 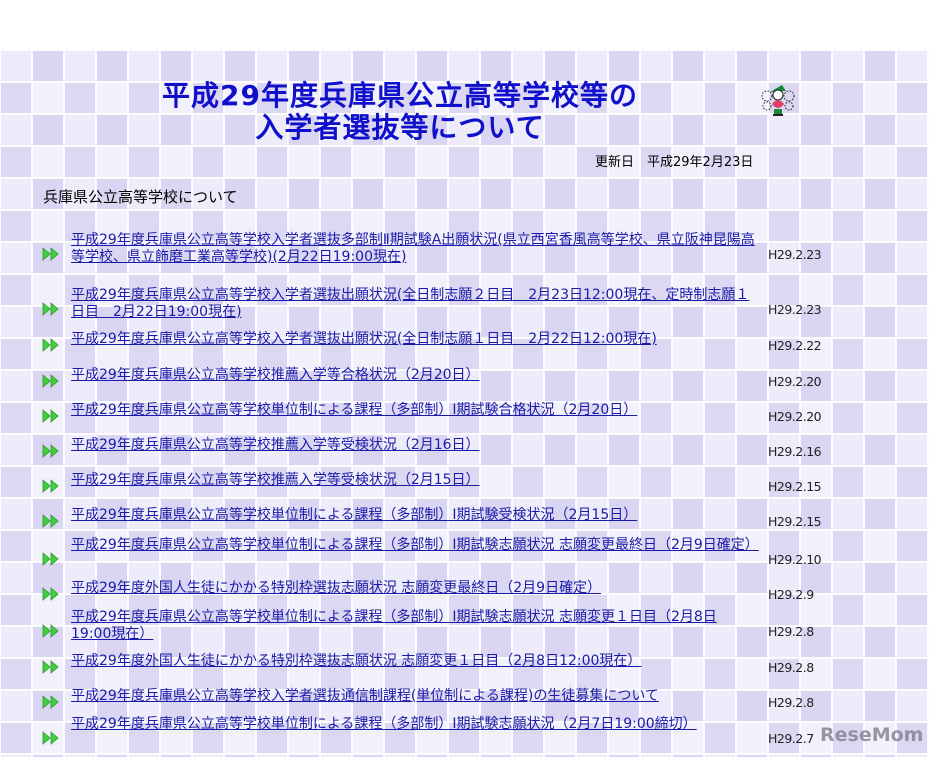 I want to click on news-date: H29.2.10, so click(x=795, y=559).